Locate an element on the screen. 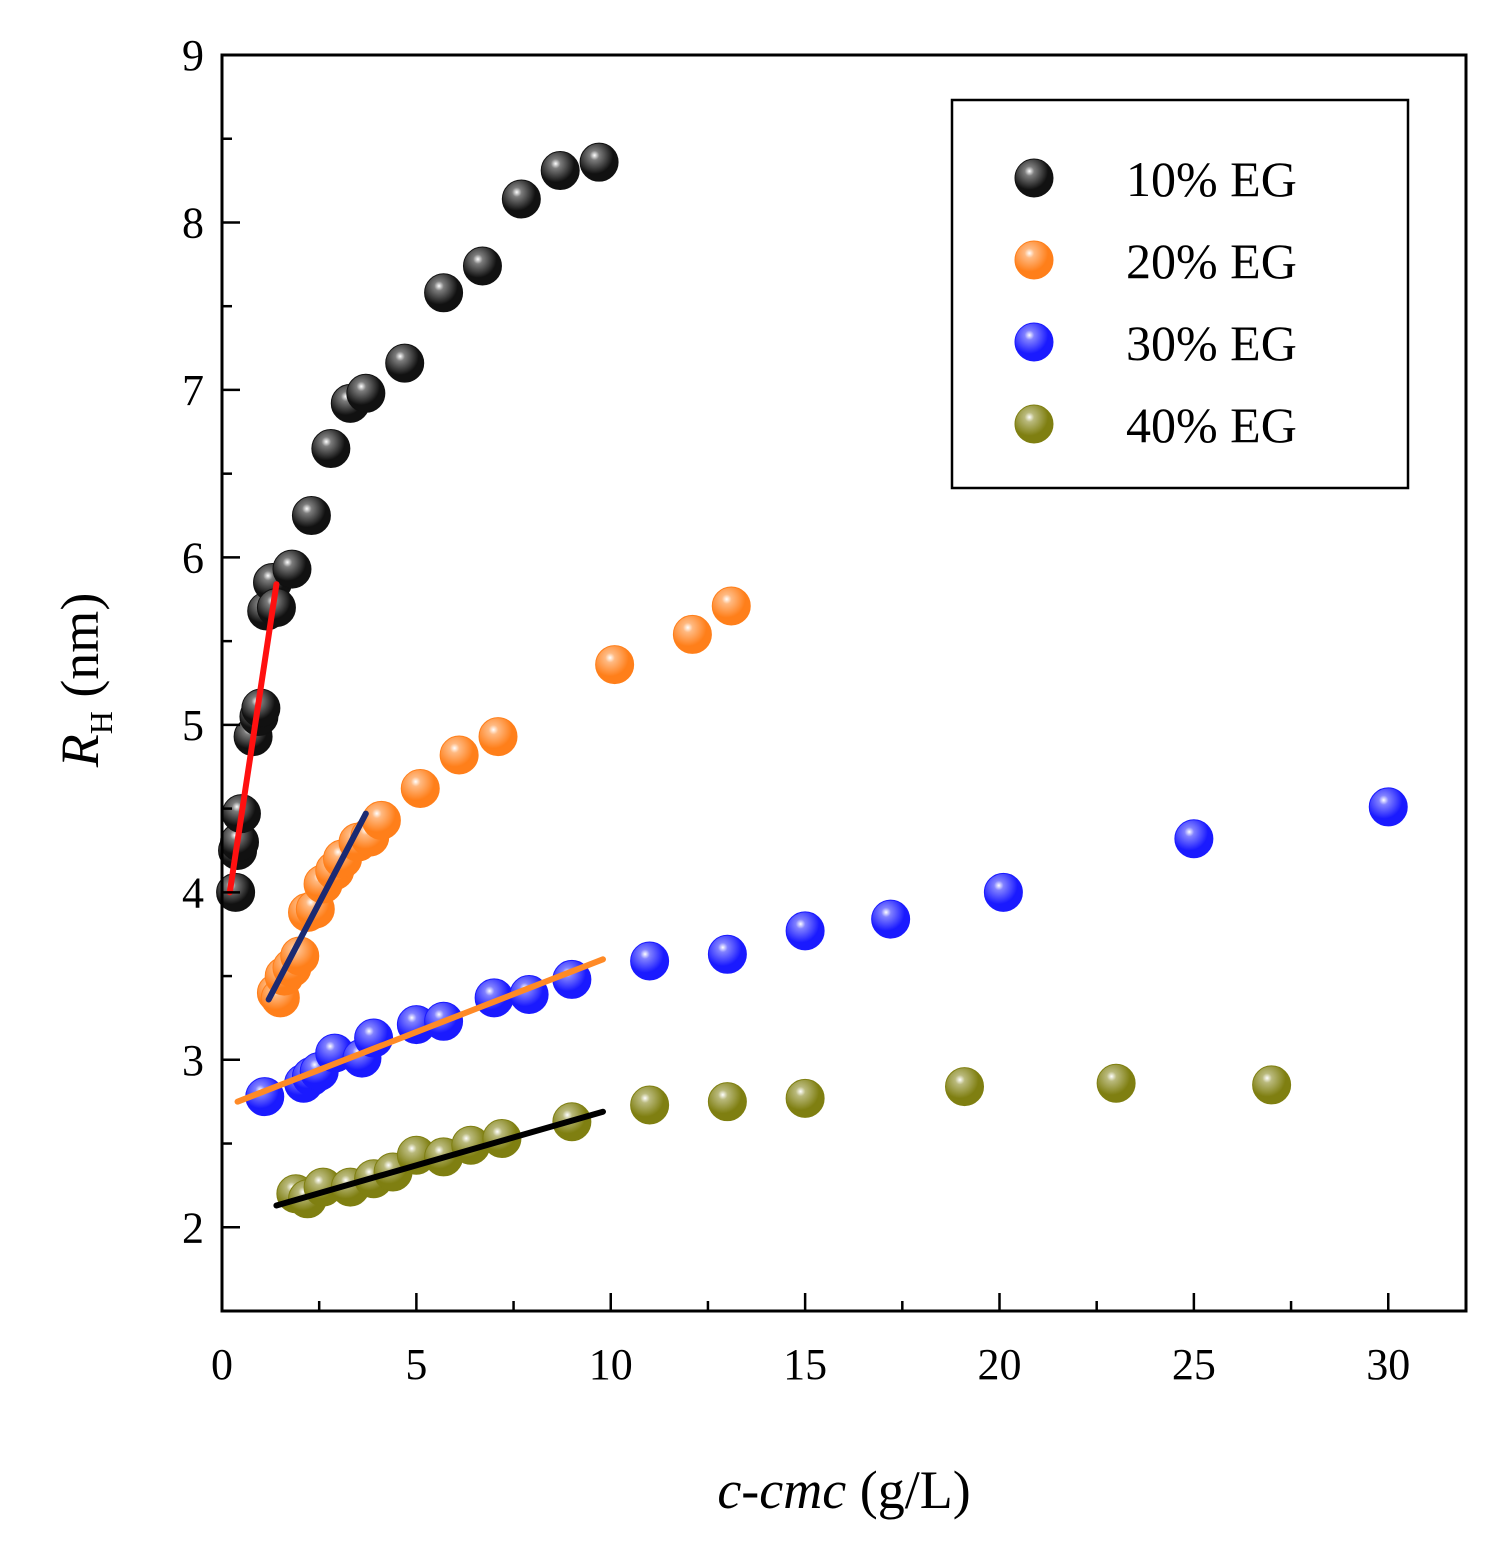  y-tick-label: 9 is located at coordinates (193, 55).